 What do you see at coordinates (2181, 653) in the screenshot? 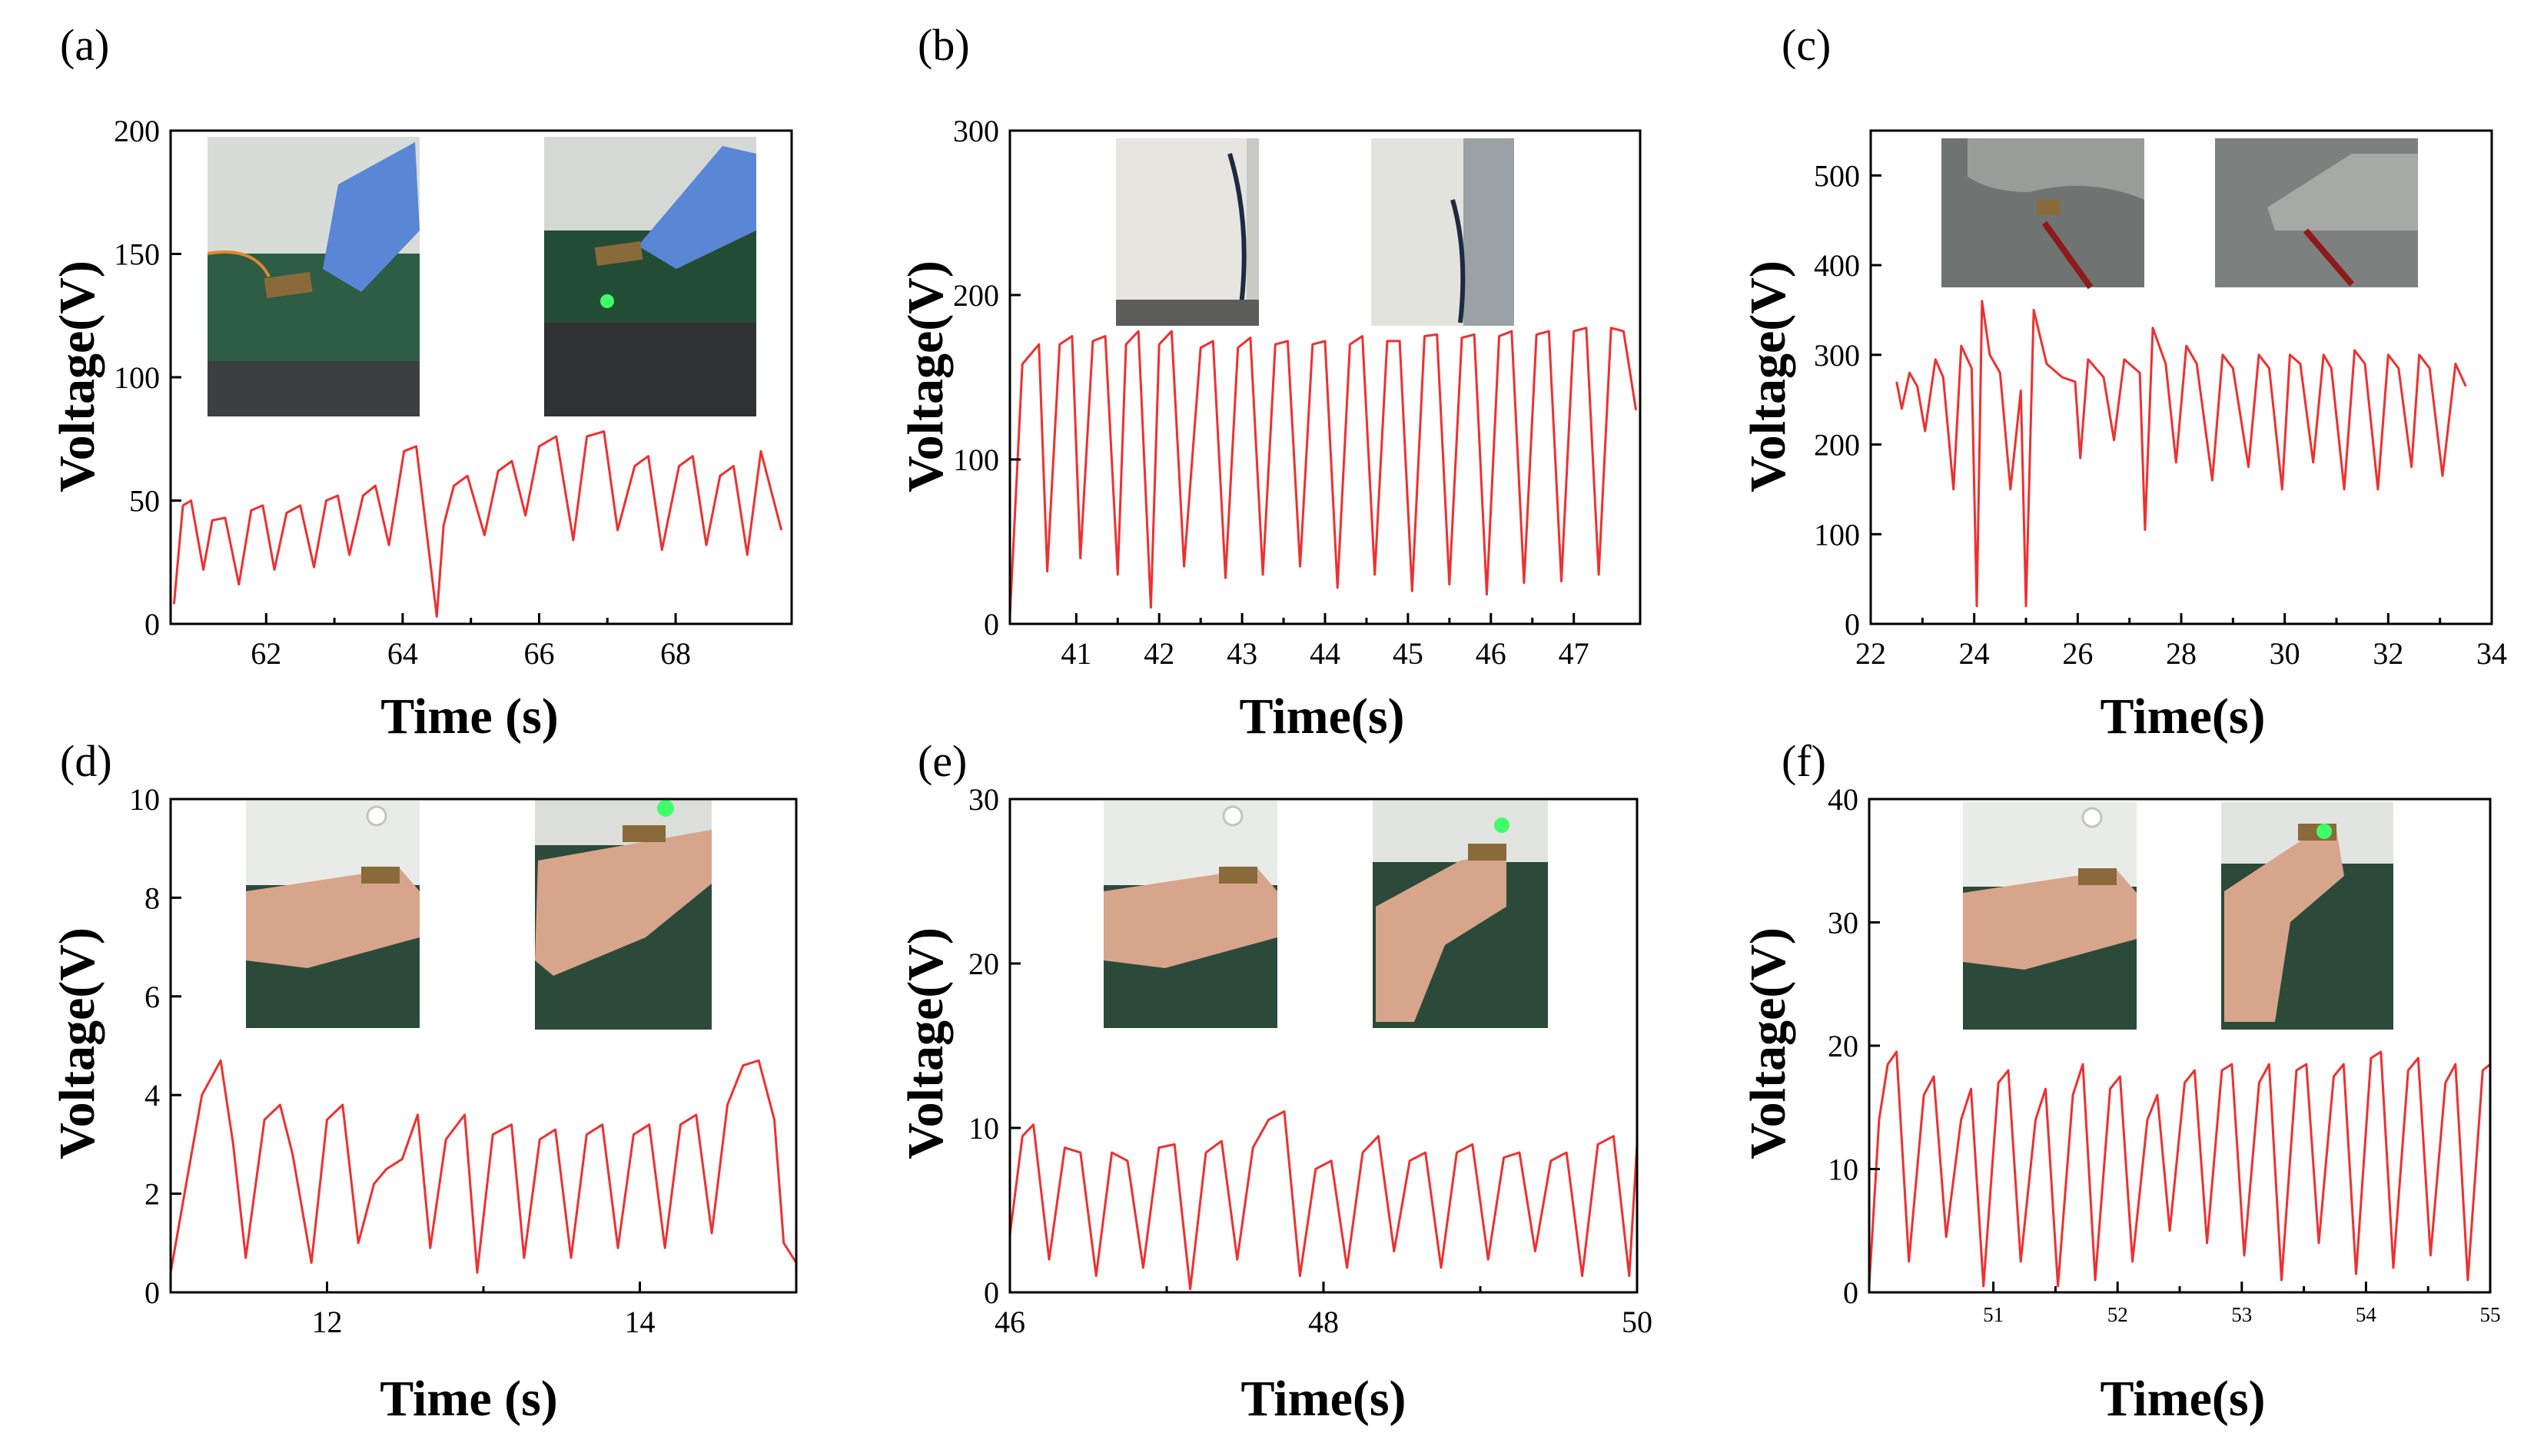
I see `x-tick-label: 28` at bounding box center [2181, 653].